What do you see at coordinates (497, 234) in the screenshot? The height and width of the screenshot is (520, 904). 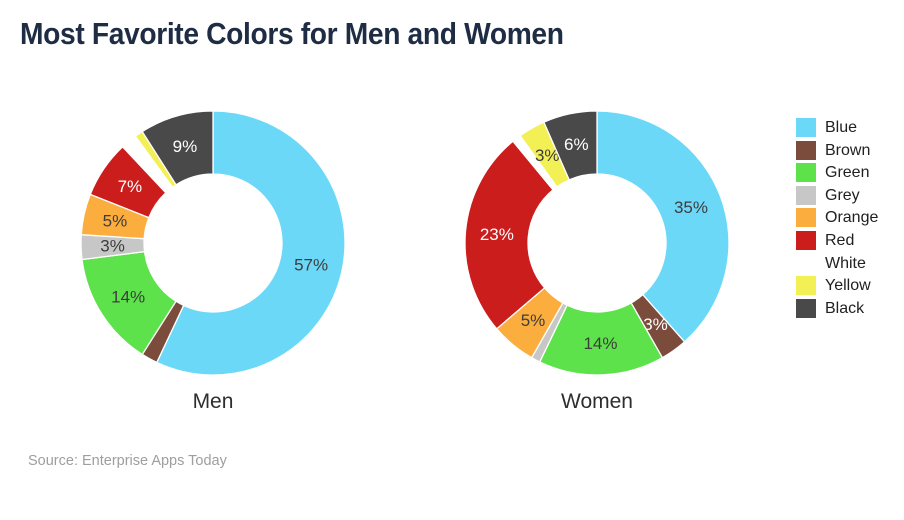 I see `slice-women-red-label: 23%` at bounding box center [497, 234].